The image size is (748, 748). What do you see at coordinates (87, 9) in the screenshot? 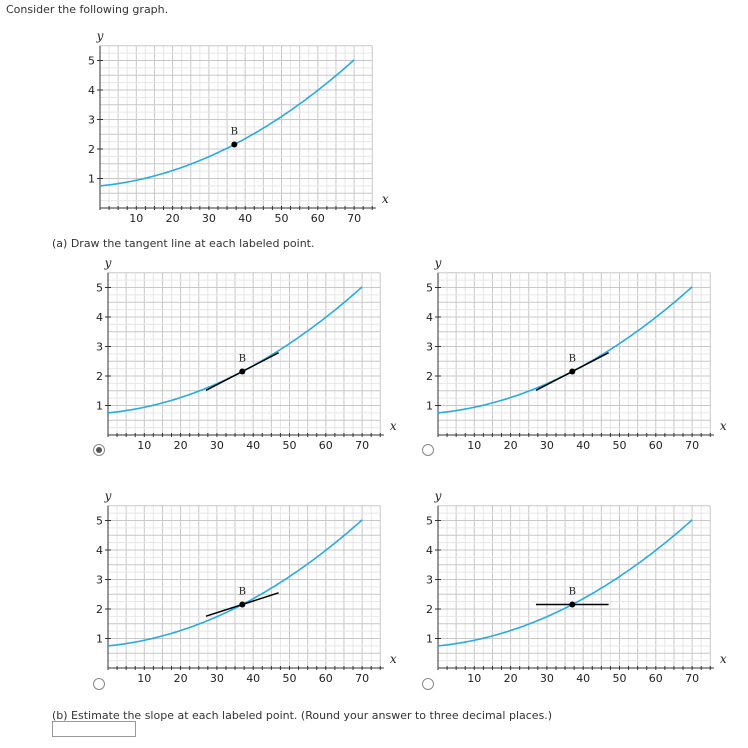
I see `intro-text: Consider the following graph.` at bounding box center [87, 9].